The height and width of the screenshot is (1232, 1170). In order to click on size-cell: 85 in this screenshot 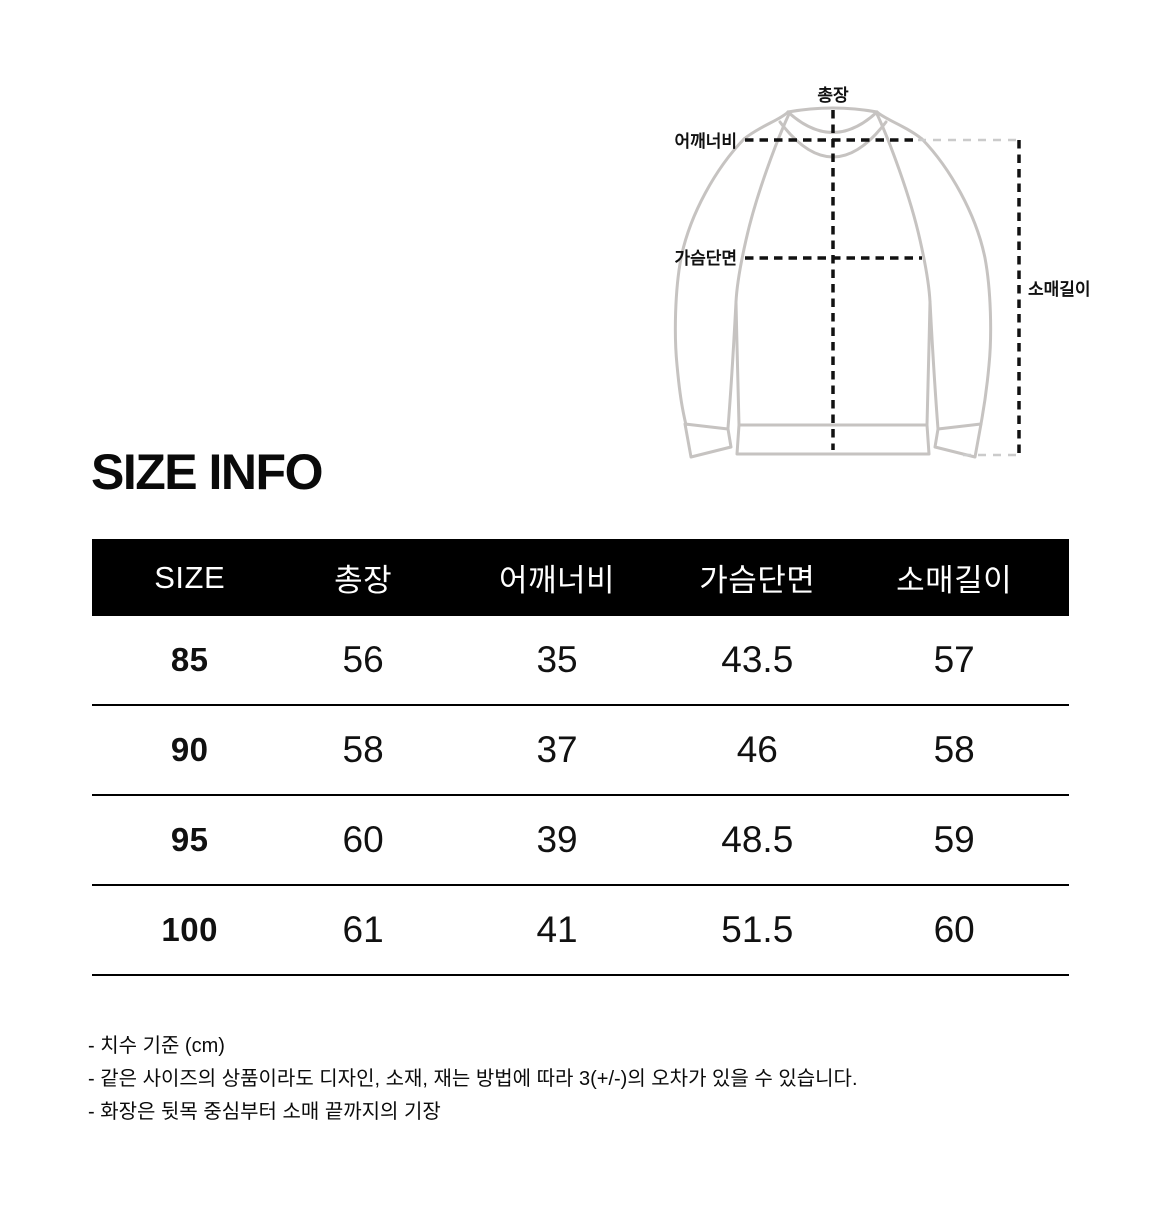, I will do `click(189, 659)`.